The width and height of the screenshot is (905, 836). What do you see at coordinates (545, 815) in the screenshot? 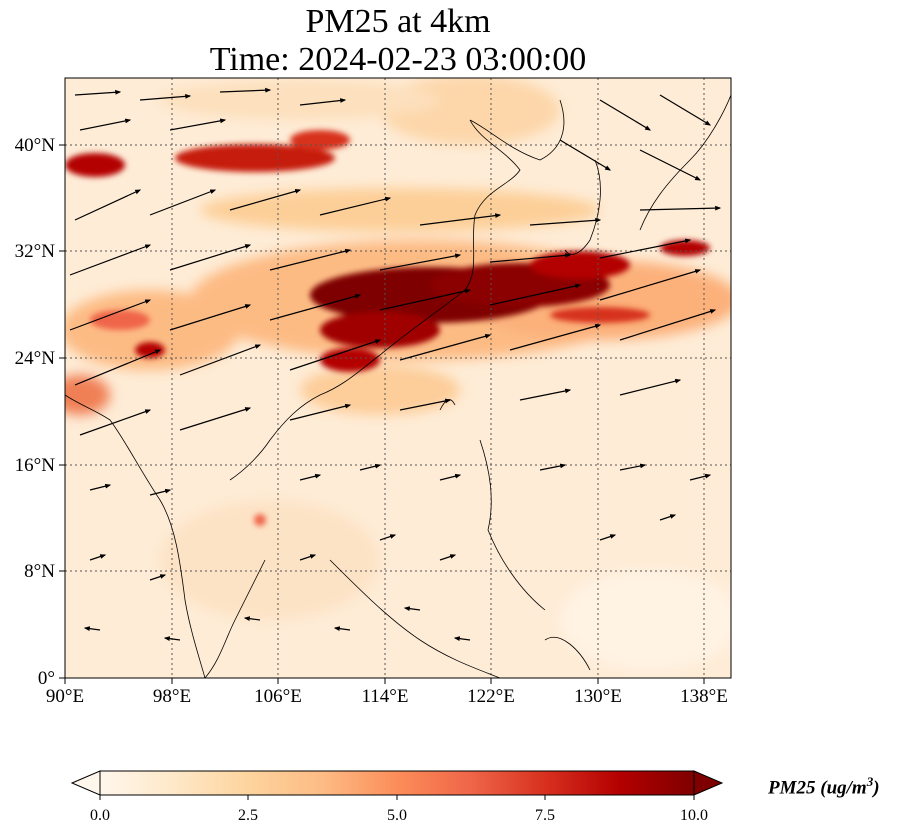
I see `colorbar-tick-label: 7.5` at bounding box center [545, 815].